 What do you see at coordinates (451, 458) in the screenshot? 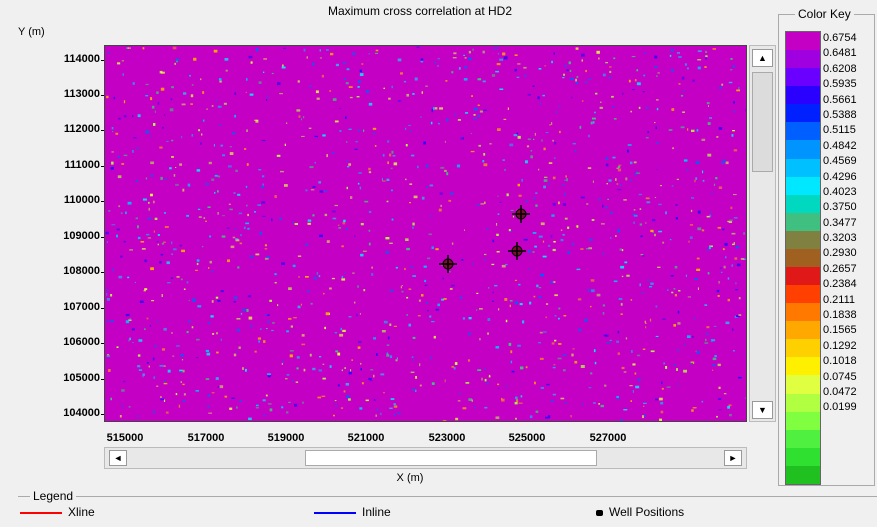
I see `horizontal-scroll-thumb` at bounding box center [451, 458].